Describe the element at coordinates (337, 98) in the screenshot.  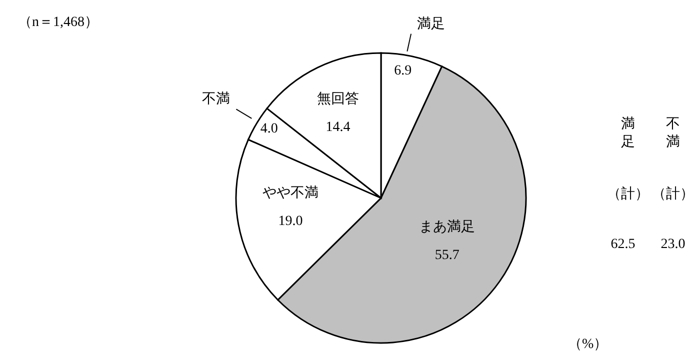
I see `slice-label: 無回答` at that location.